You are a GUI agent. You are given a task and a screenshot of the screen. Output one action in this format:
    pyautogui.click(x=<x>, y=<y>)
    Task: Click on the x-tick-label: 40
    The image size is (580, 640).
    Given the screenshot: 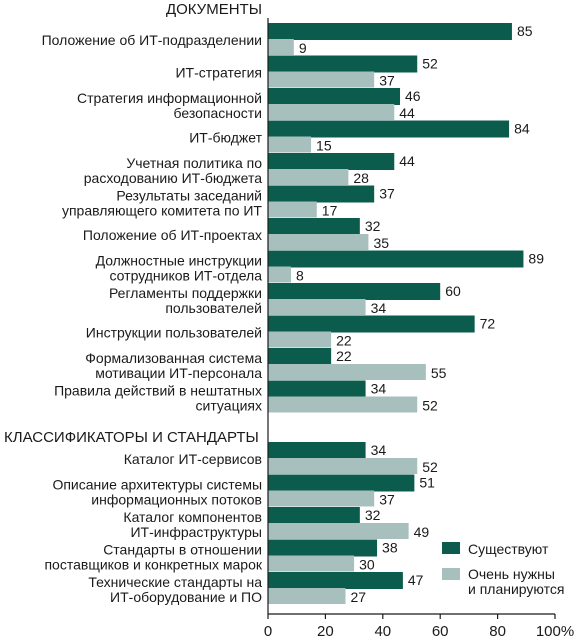 What is the action you would take?
    pyautogui.click(x=382, y=631)
    